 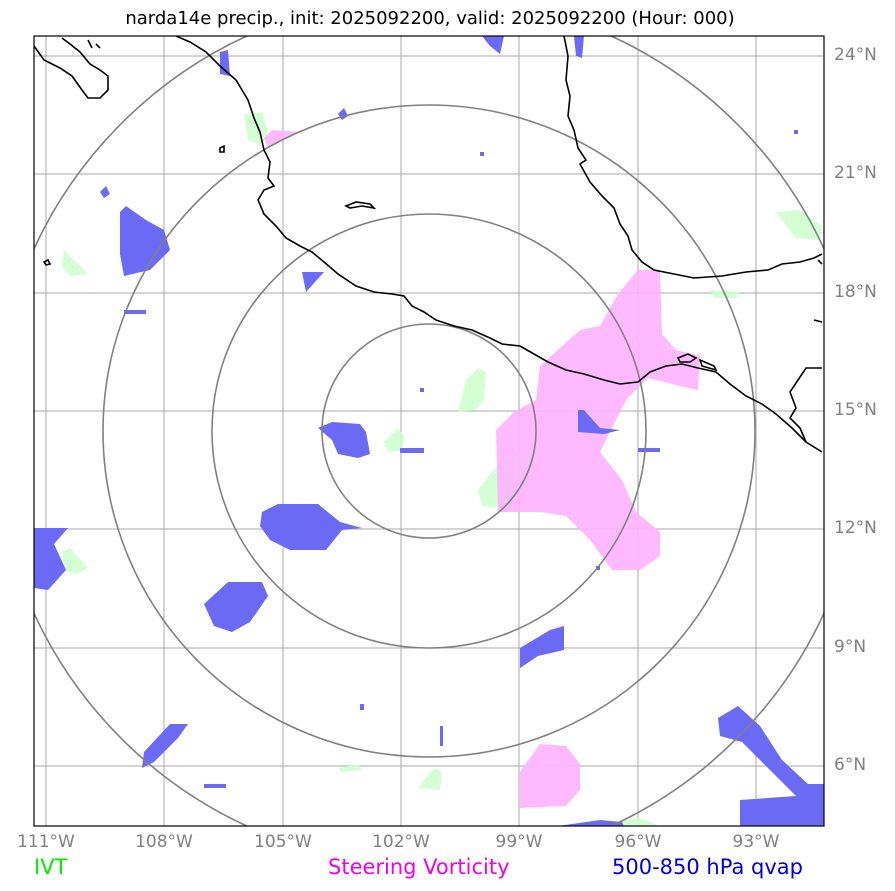 I want to click on lon-label-105w: 105°W, so click(x=283, y=842).